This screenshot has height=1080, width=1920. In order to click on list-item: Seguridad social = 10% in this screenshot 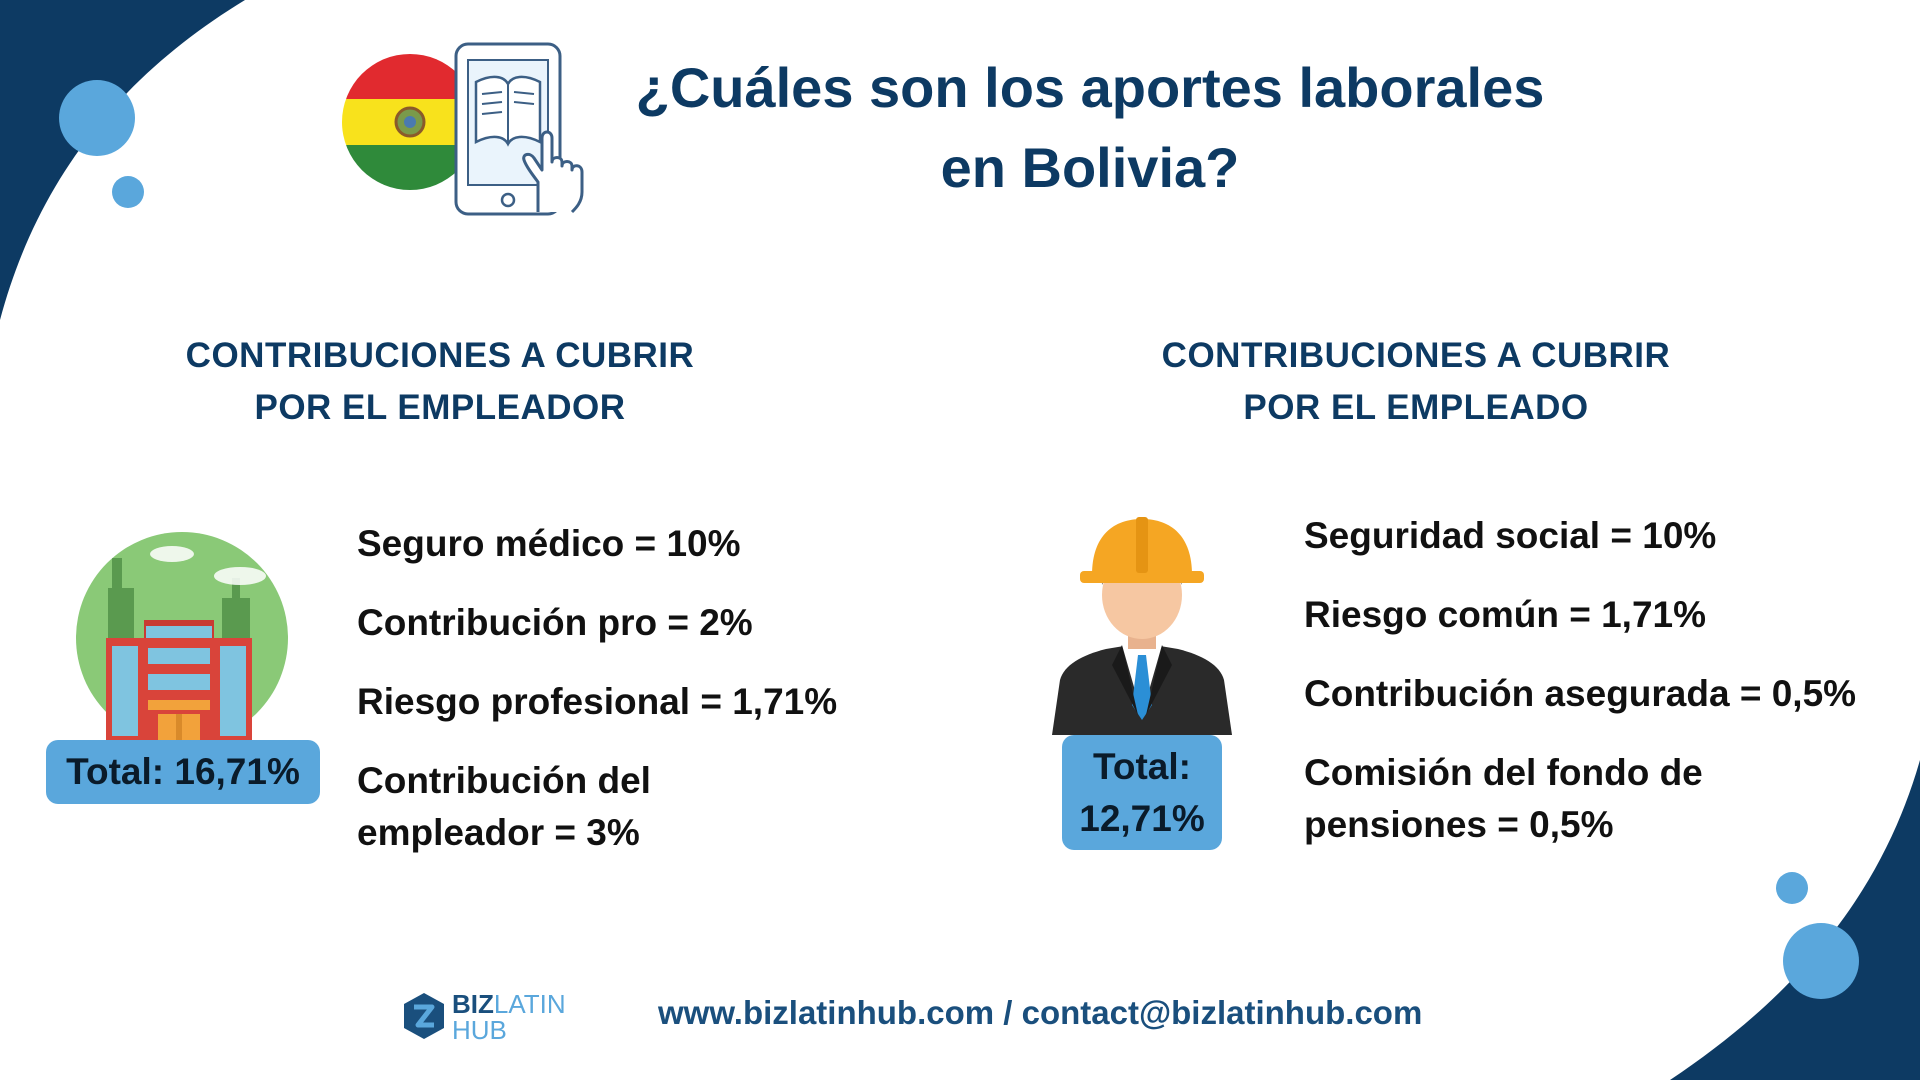, I will do `click(1510, 535)`.